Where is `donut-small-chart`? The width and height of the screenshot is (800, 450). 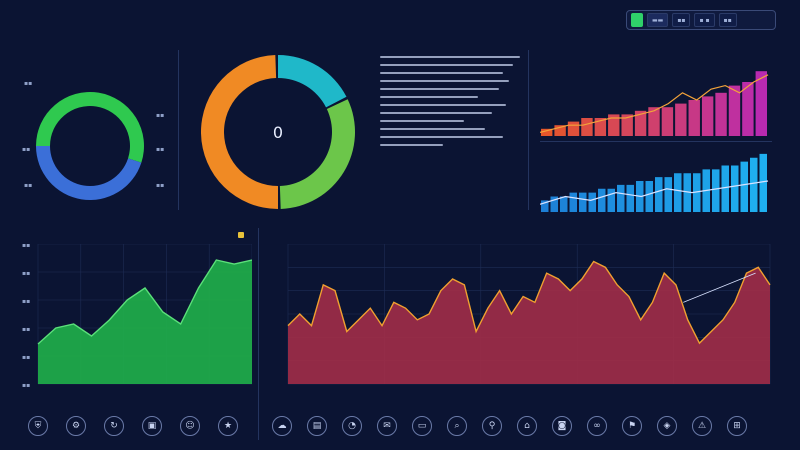 donut-small-chart is located at coordinates (90, 145).